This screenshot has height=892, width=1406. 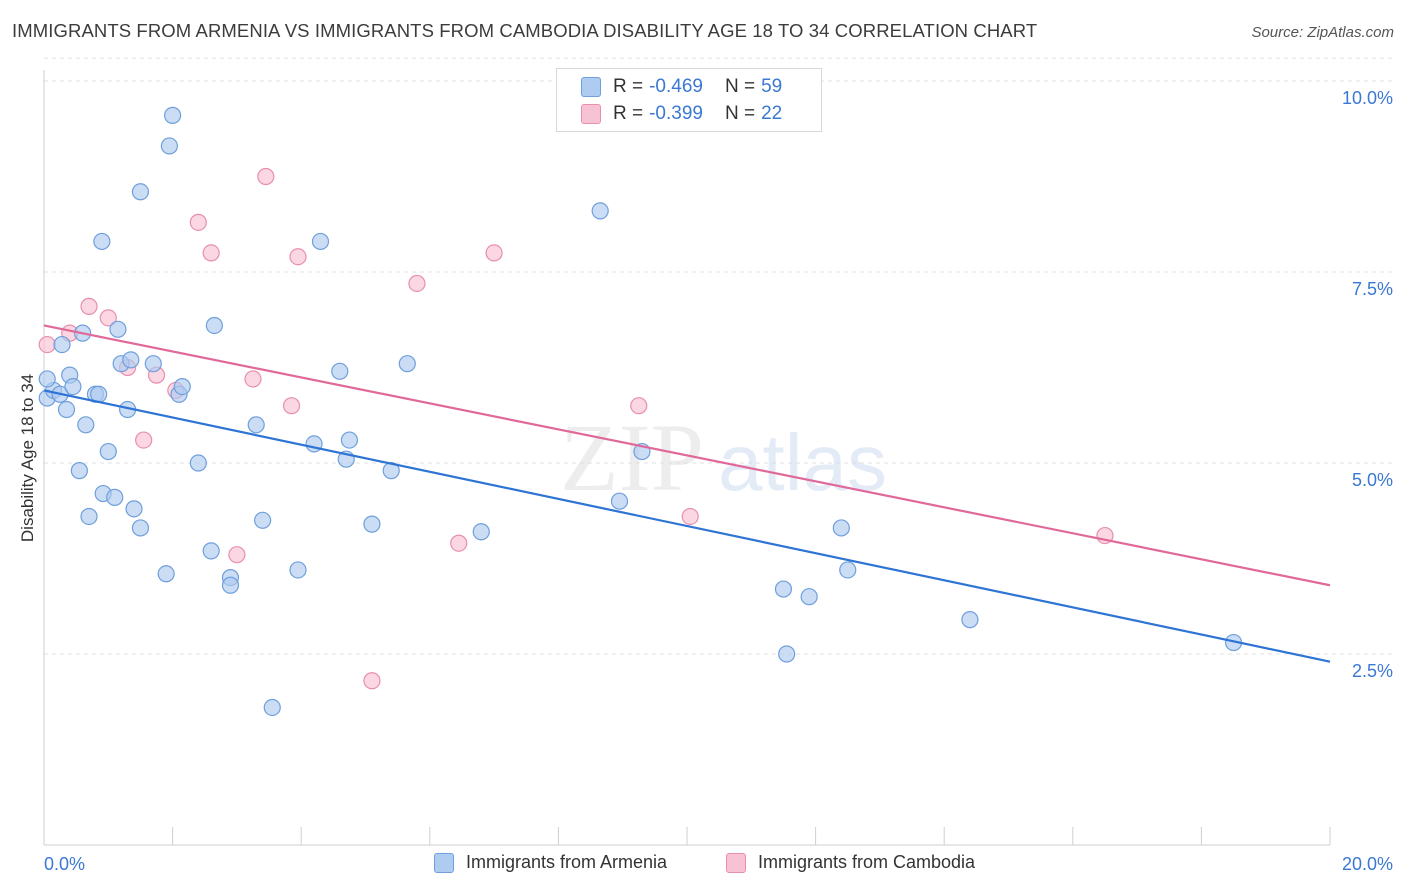 I want to click on y-tick-label: 7.5%, so click(x=1372, y=289).